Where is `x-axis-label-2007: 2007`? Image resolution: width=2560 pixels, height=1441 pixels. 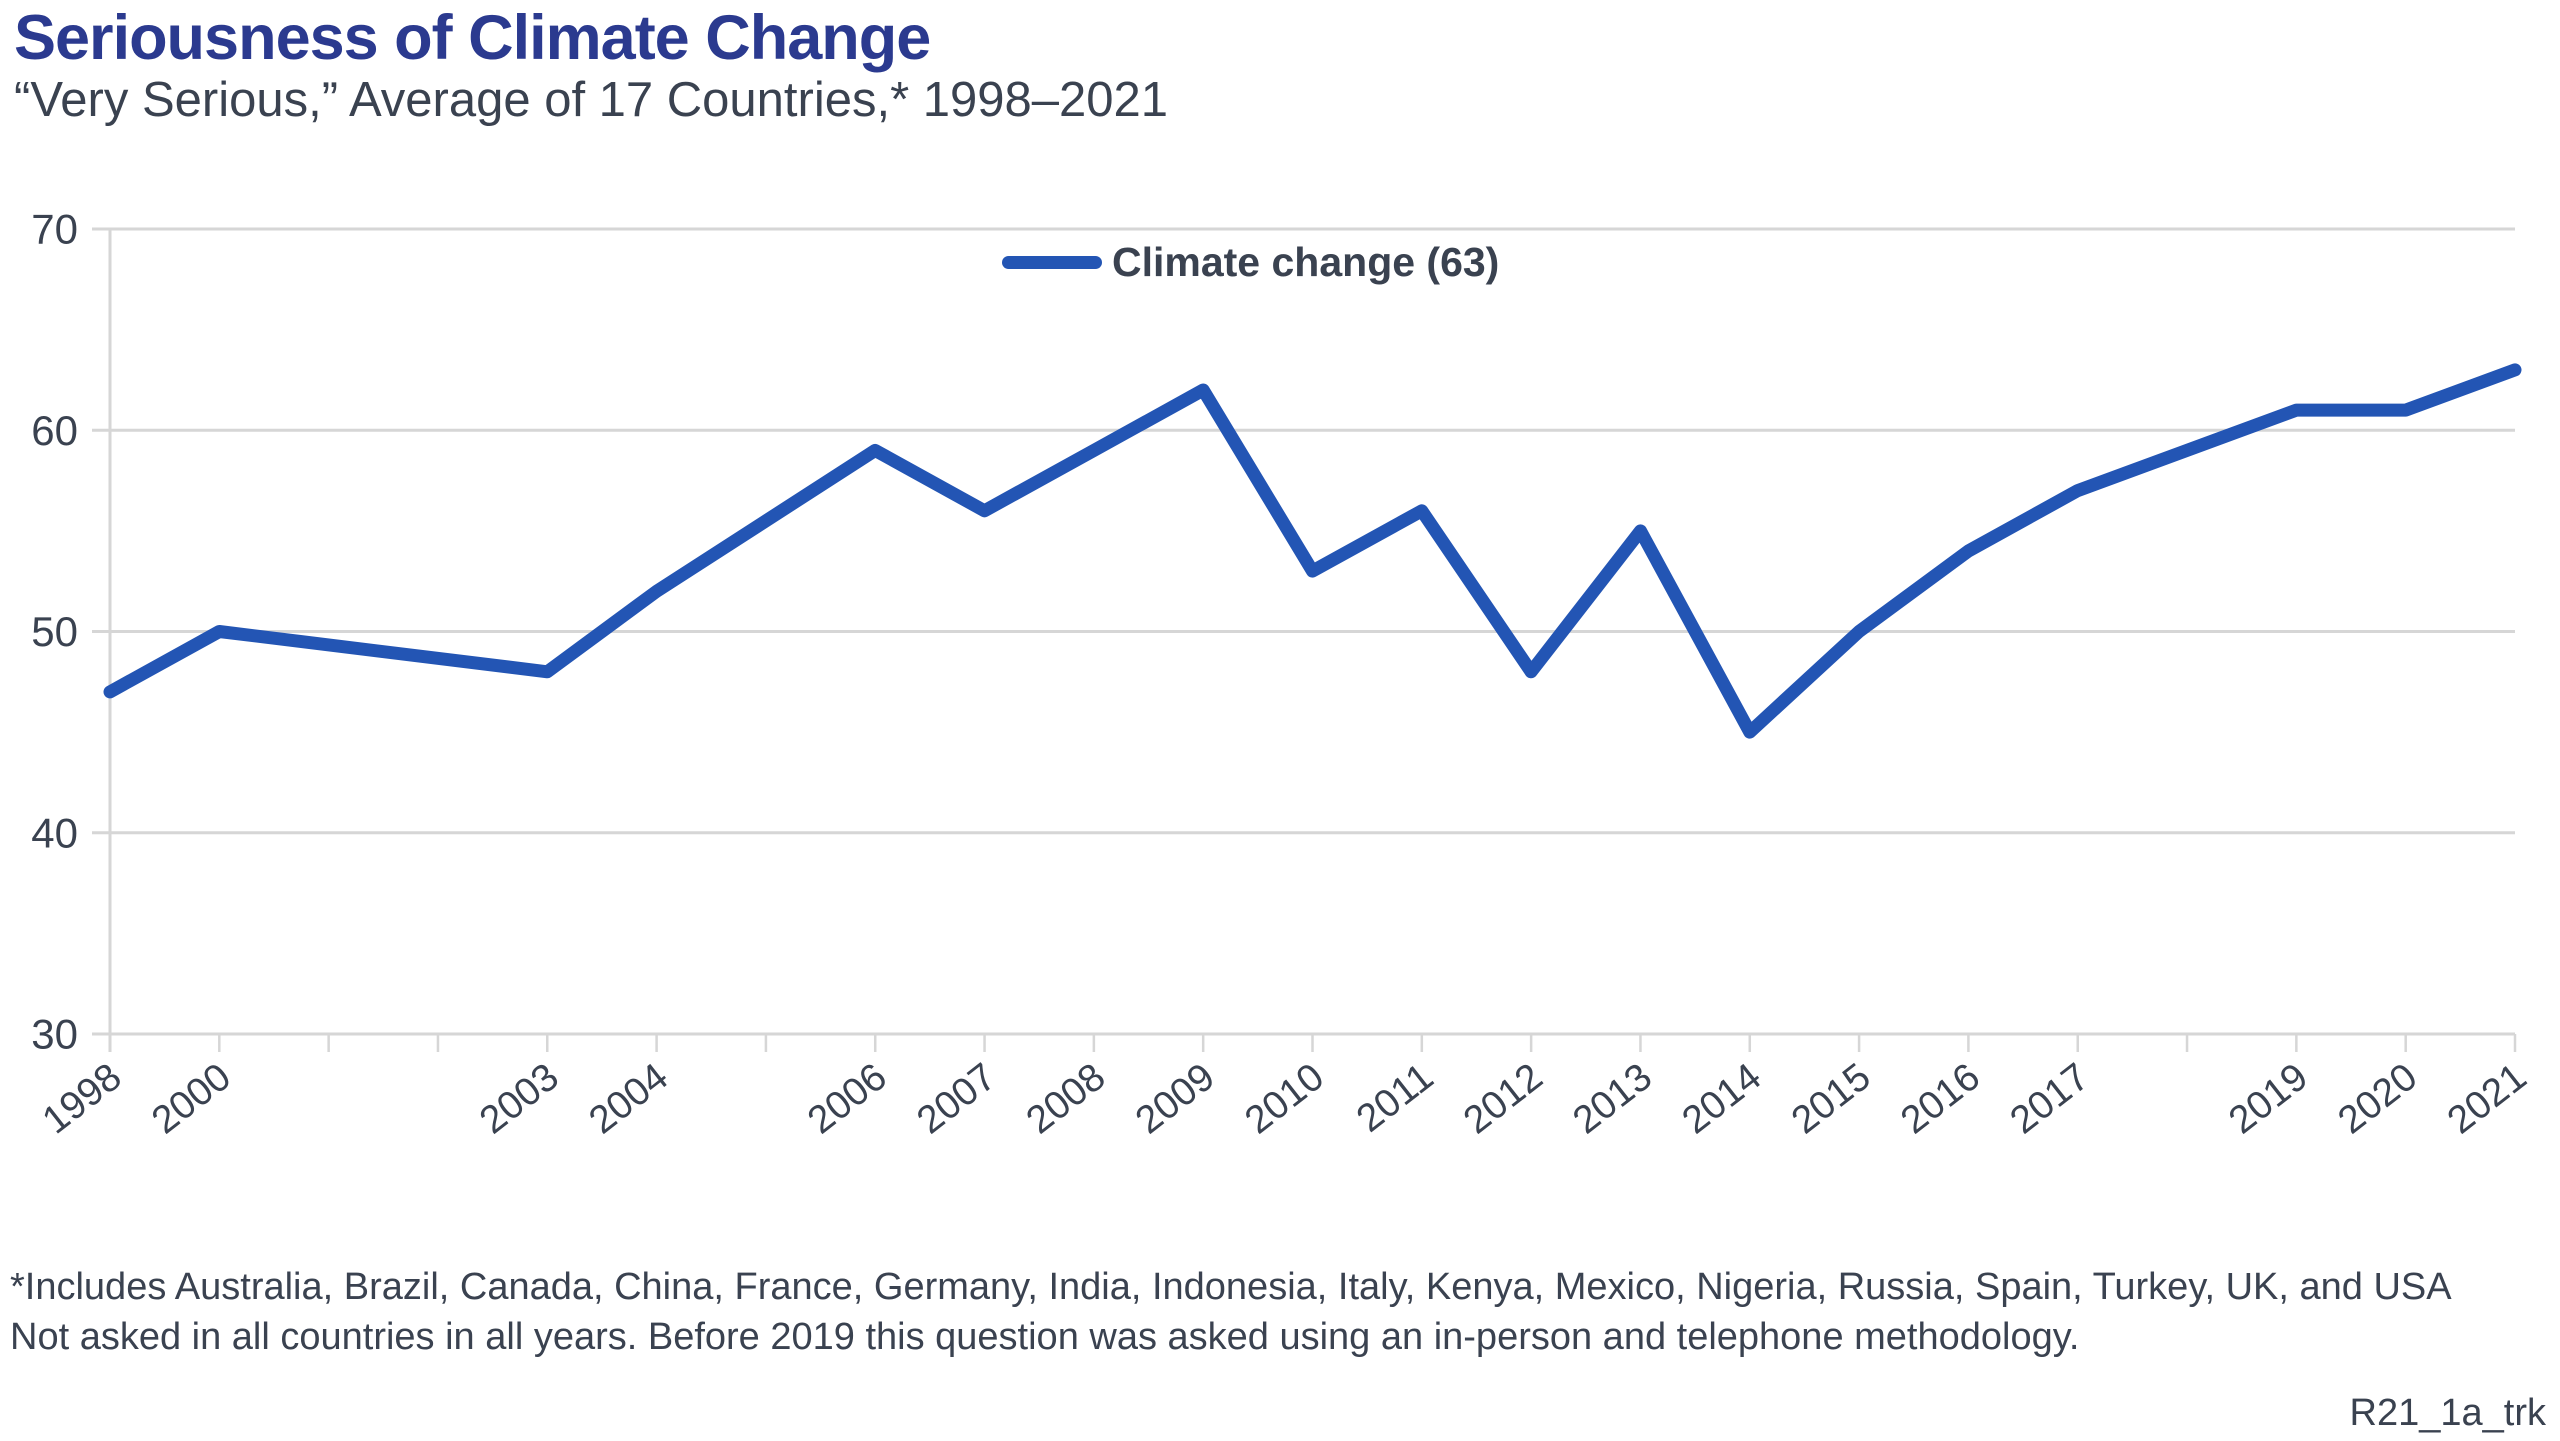 x-axis-label-2007: 2007 is located at coordinates (956, 1098).